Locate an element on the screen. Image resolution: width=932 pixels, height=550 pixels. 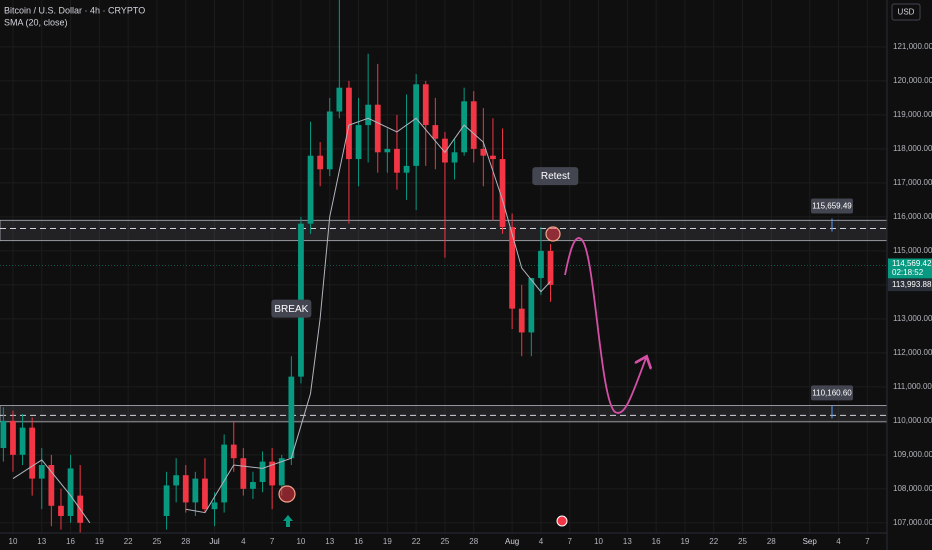
sma-price-label: 113,993.88 is located at coordinates (912, 284).